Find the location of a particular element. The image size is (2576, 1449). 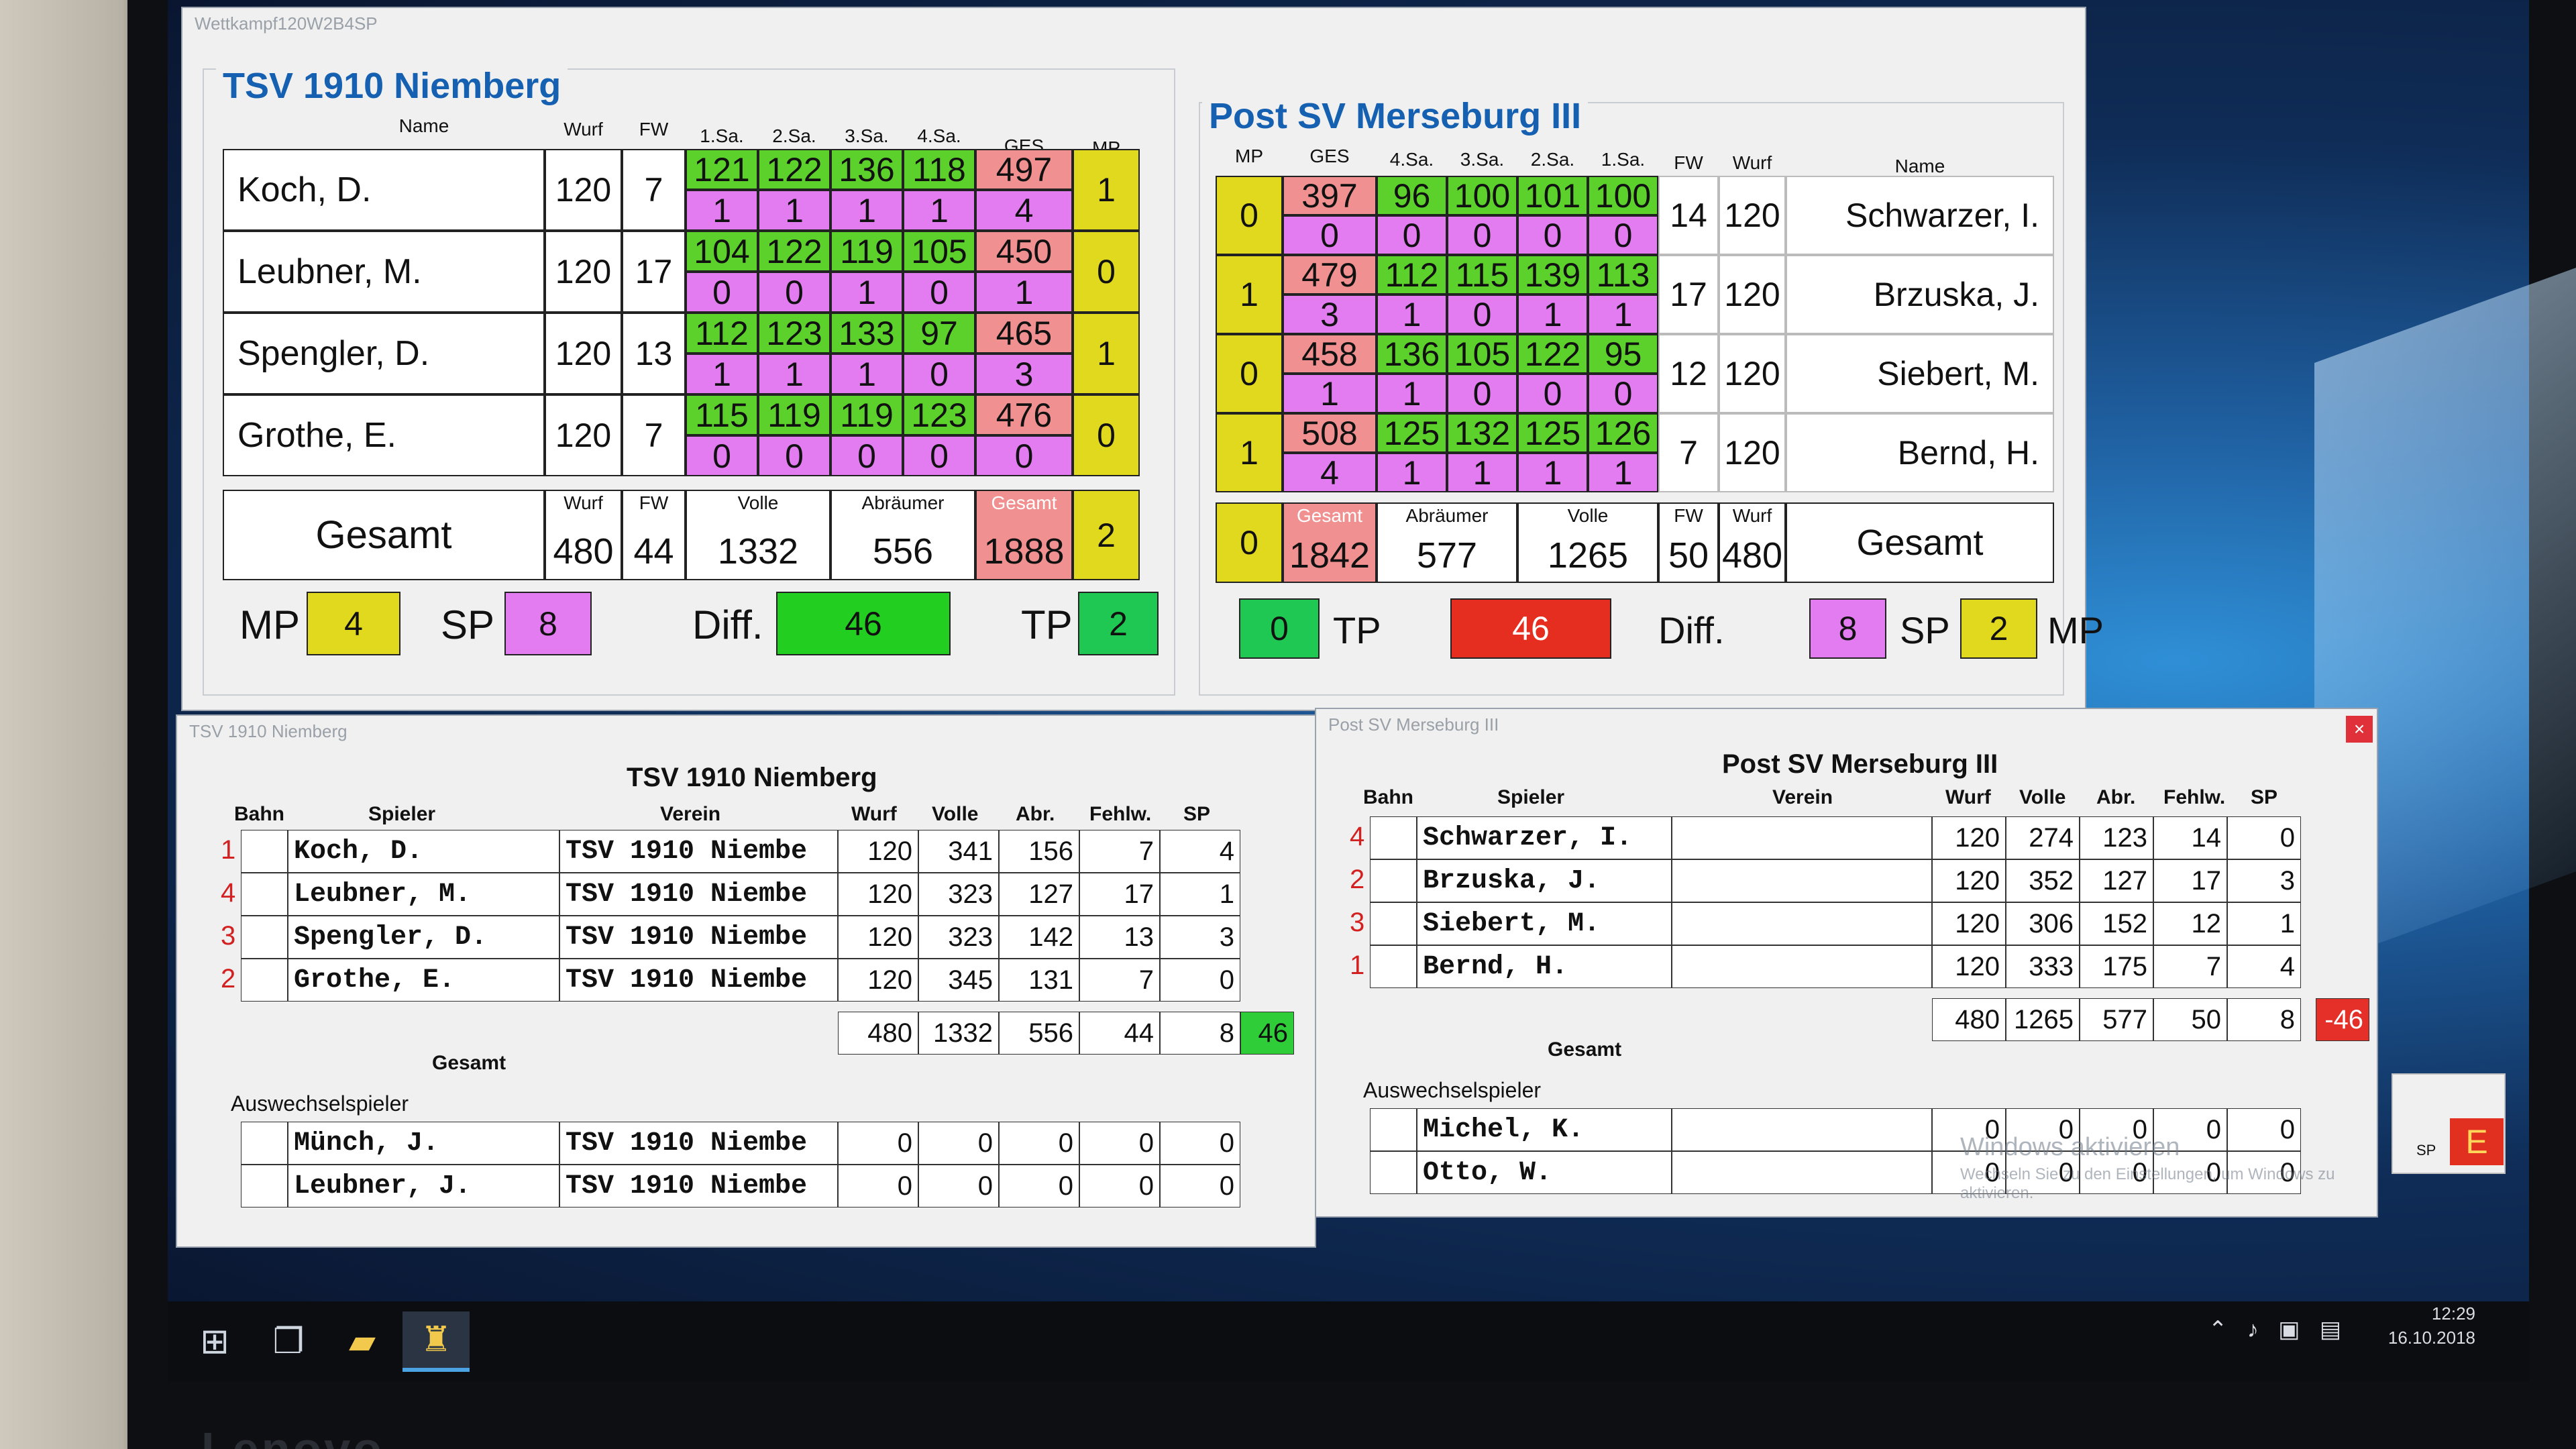

gesamt-wurf: 480 is located at coordinates (878, 1033).